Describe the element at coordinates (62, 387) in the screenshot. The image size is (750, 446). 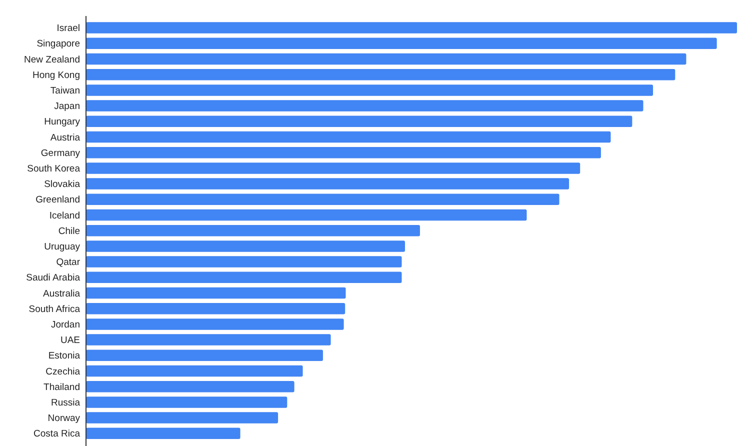
I see `y-tick-label: Thailand` at that location.